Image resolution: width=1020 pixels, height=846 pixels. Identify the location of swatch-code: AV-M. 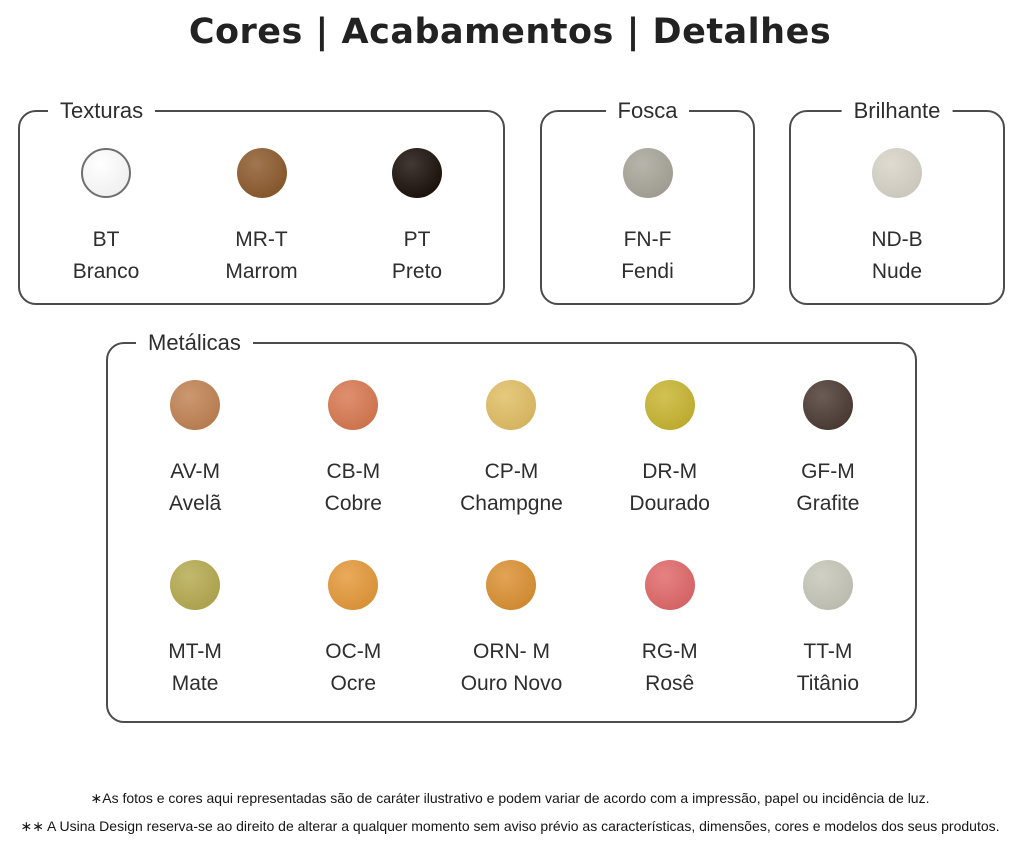
(195, 471).